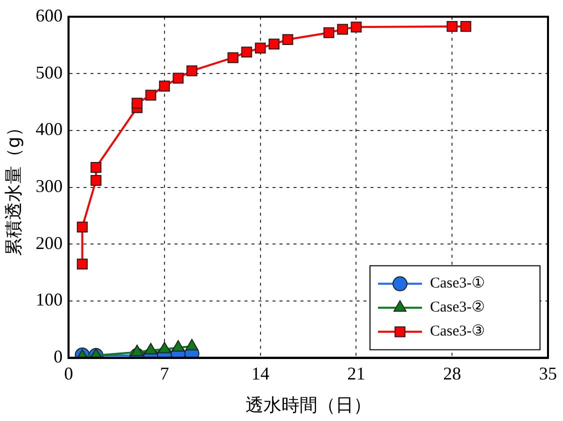  Describe the element at coordinates (548, 373) in the screenshot. I see `x-tick-label: 35` at that location.